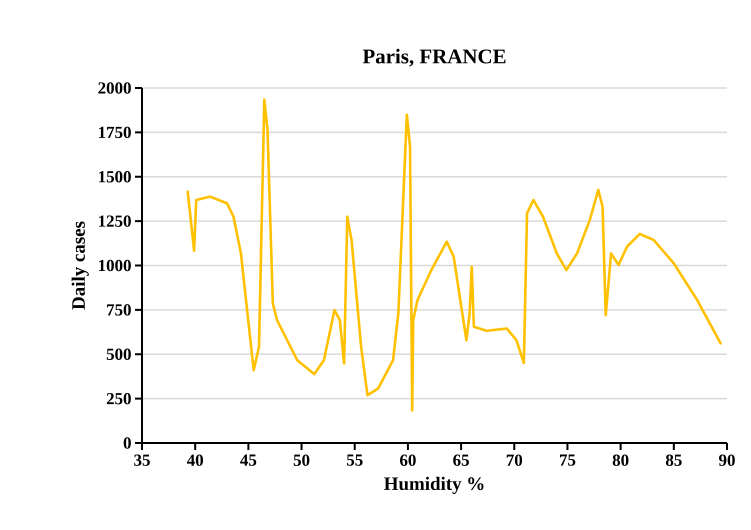 The width and height of the screenshot is (751, 530). What do you see at coordinates (461, 460) in the screenshot?
I see `x-tick-label: 65` at bounding box center [461, 460].